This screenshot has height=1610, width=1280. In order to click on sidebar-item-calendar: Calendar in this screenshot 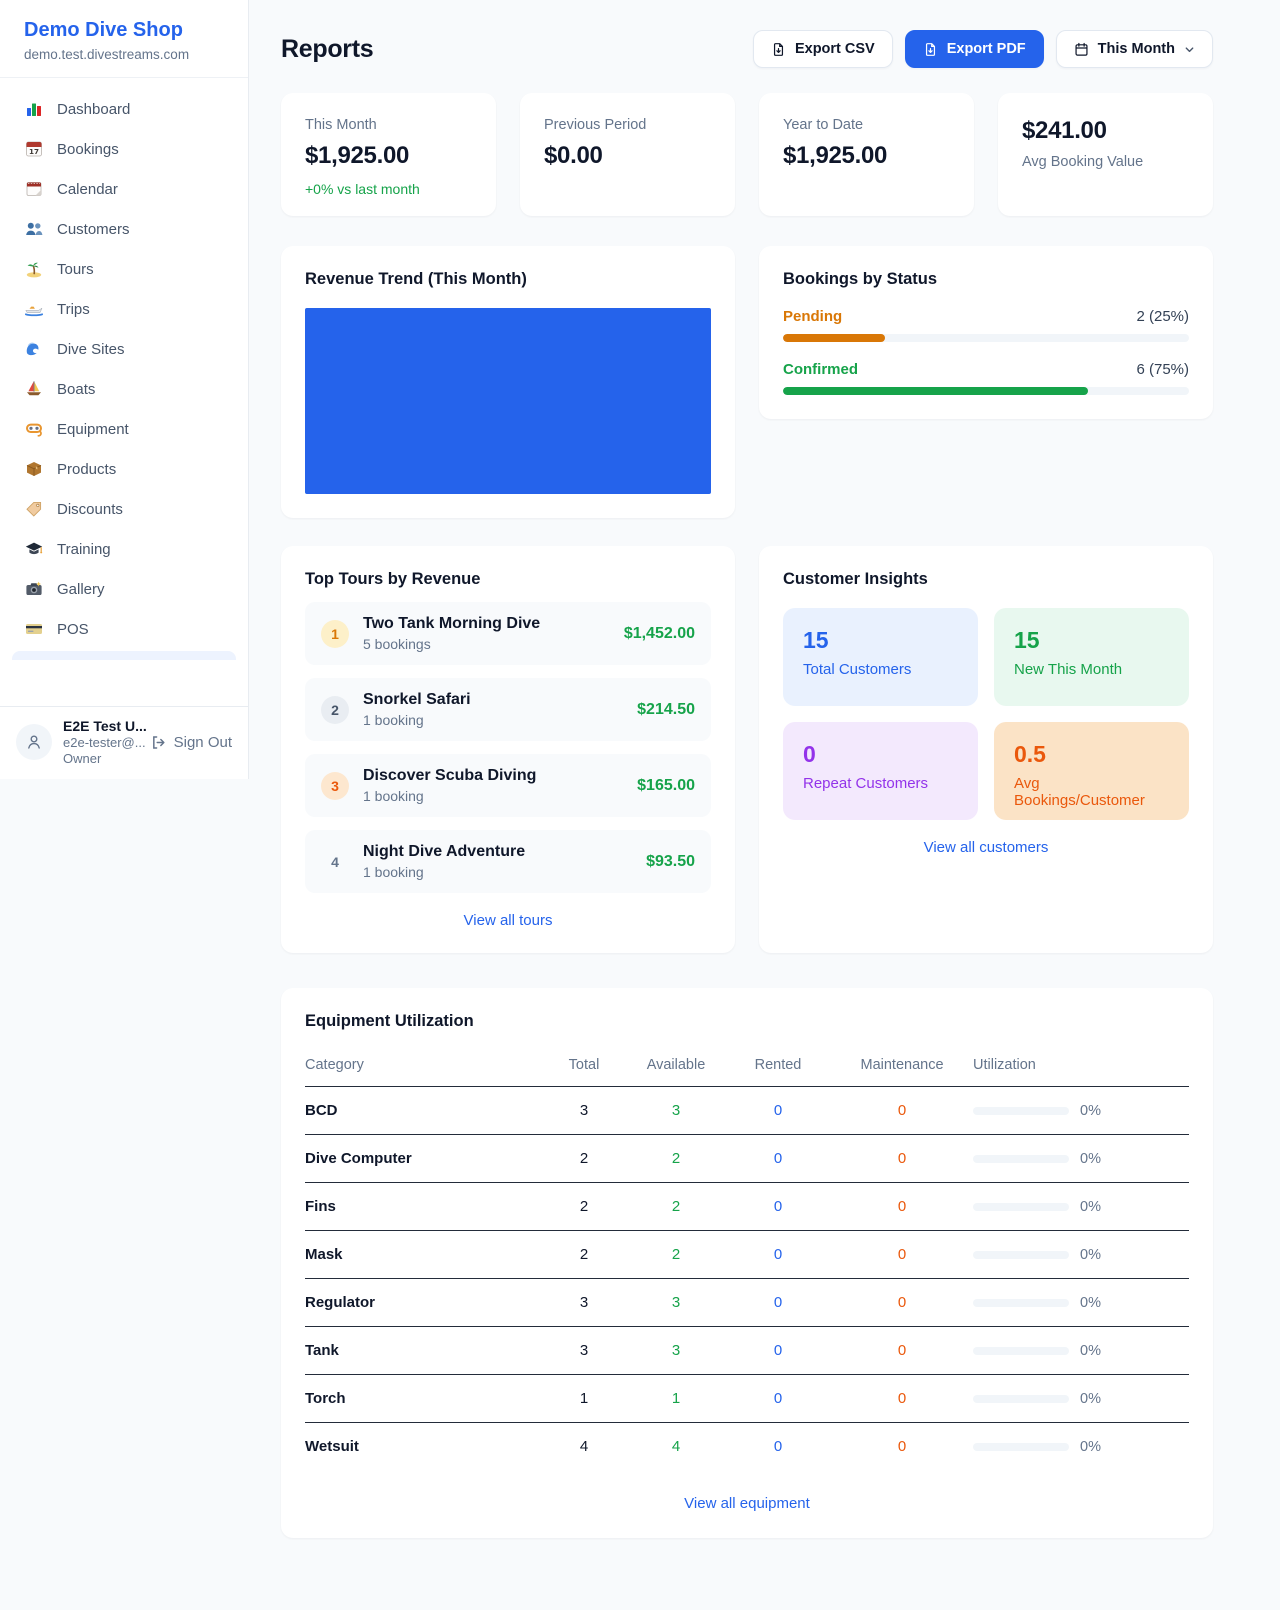, I will do `click(124, 189)`.